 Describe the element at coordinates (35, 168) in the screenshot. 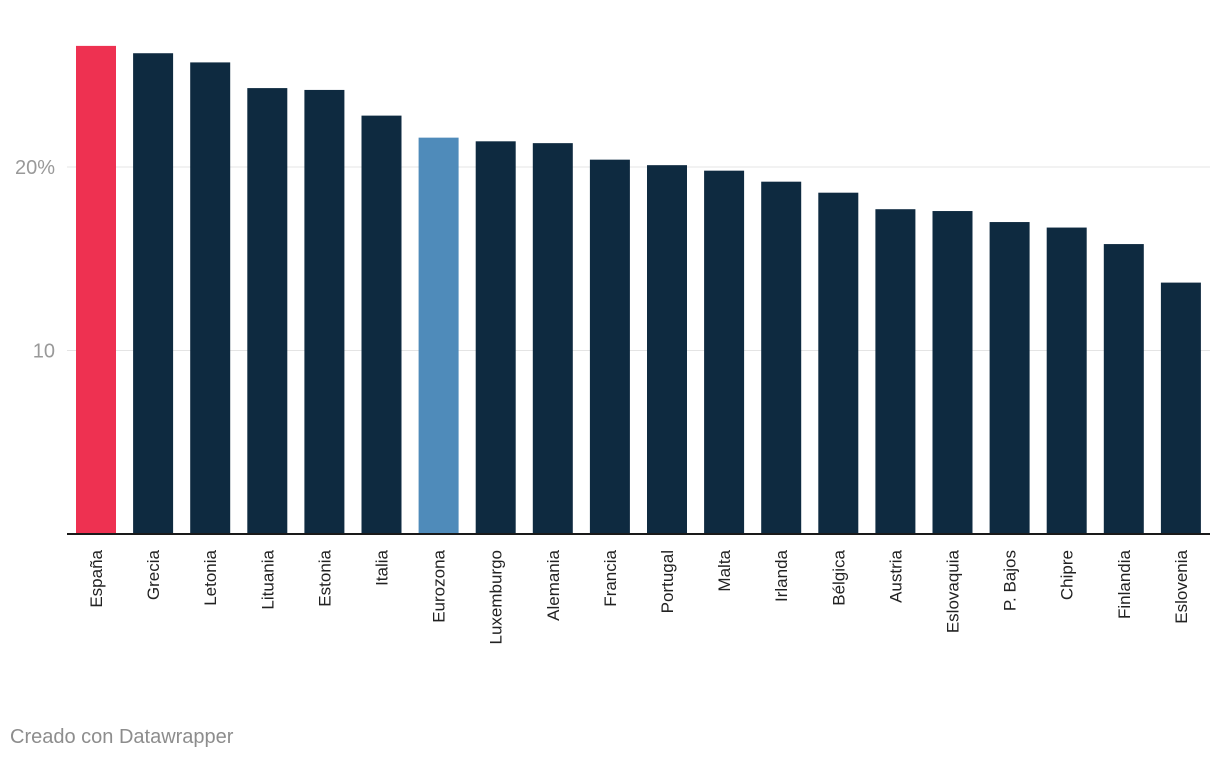

I see `y-tick-label: 20%` at that location.